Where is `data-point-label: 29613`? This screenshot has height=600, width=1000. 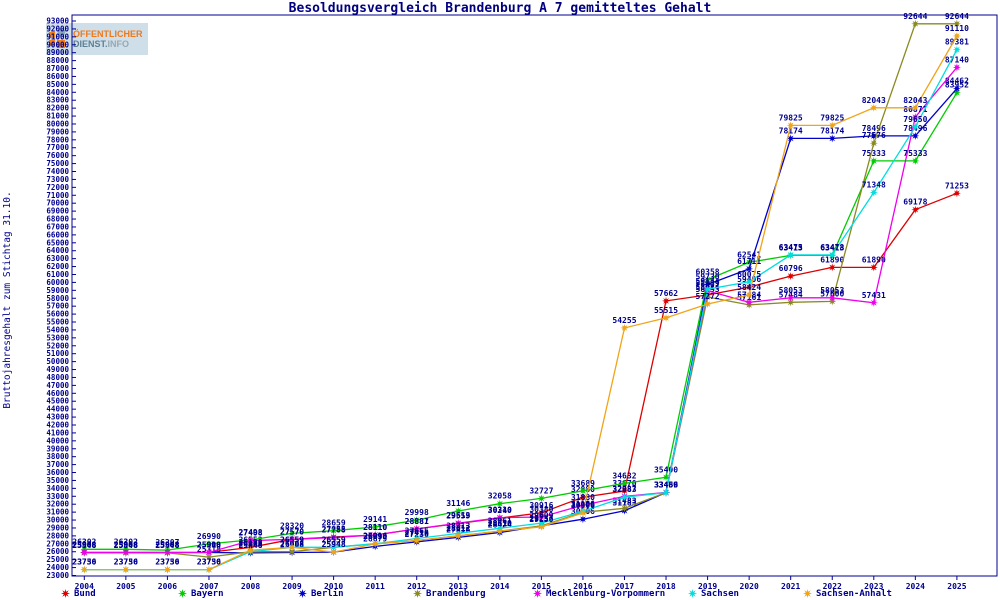 data-point-label: 29613 is located at coordinates (458, 515).